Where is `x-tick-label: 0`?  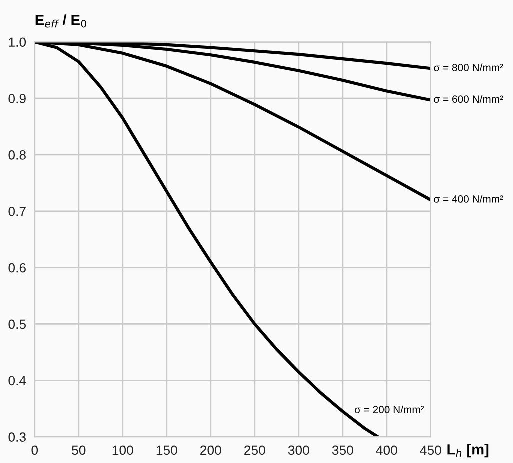
x-tick-label: 0 is located at coordinates (35, 451).